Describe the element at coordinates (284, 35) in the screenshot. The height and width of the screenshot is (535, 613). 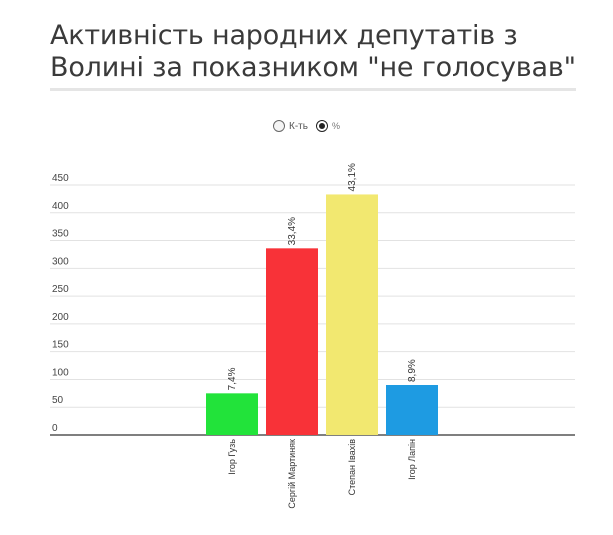
I see `chart-title-line-1: Активність народних депутатів з` at that location.